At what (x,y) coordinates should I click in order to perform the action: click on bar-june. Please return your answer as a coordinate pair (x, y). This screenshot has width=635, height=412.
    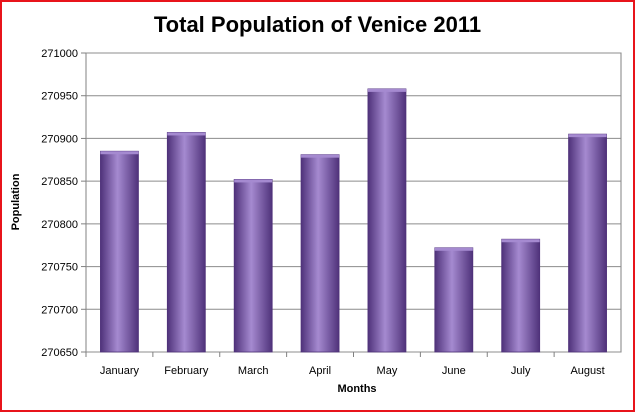
    Looking at the image, I should click on (454, 300).